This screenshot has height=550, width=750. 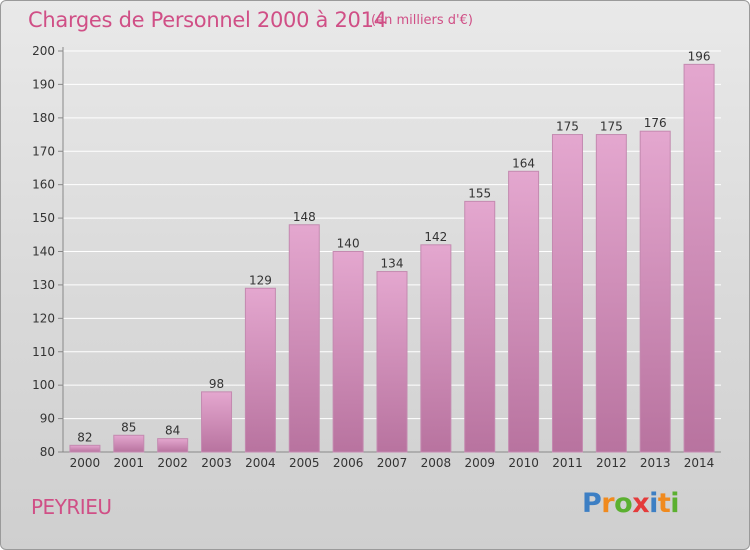 I want to click on y-tick-label: 120, so click(x=43, y=318).